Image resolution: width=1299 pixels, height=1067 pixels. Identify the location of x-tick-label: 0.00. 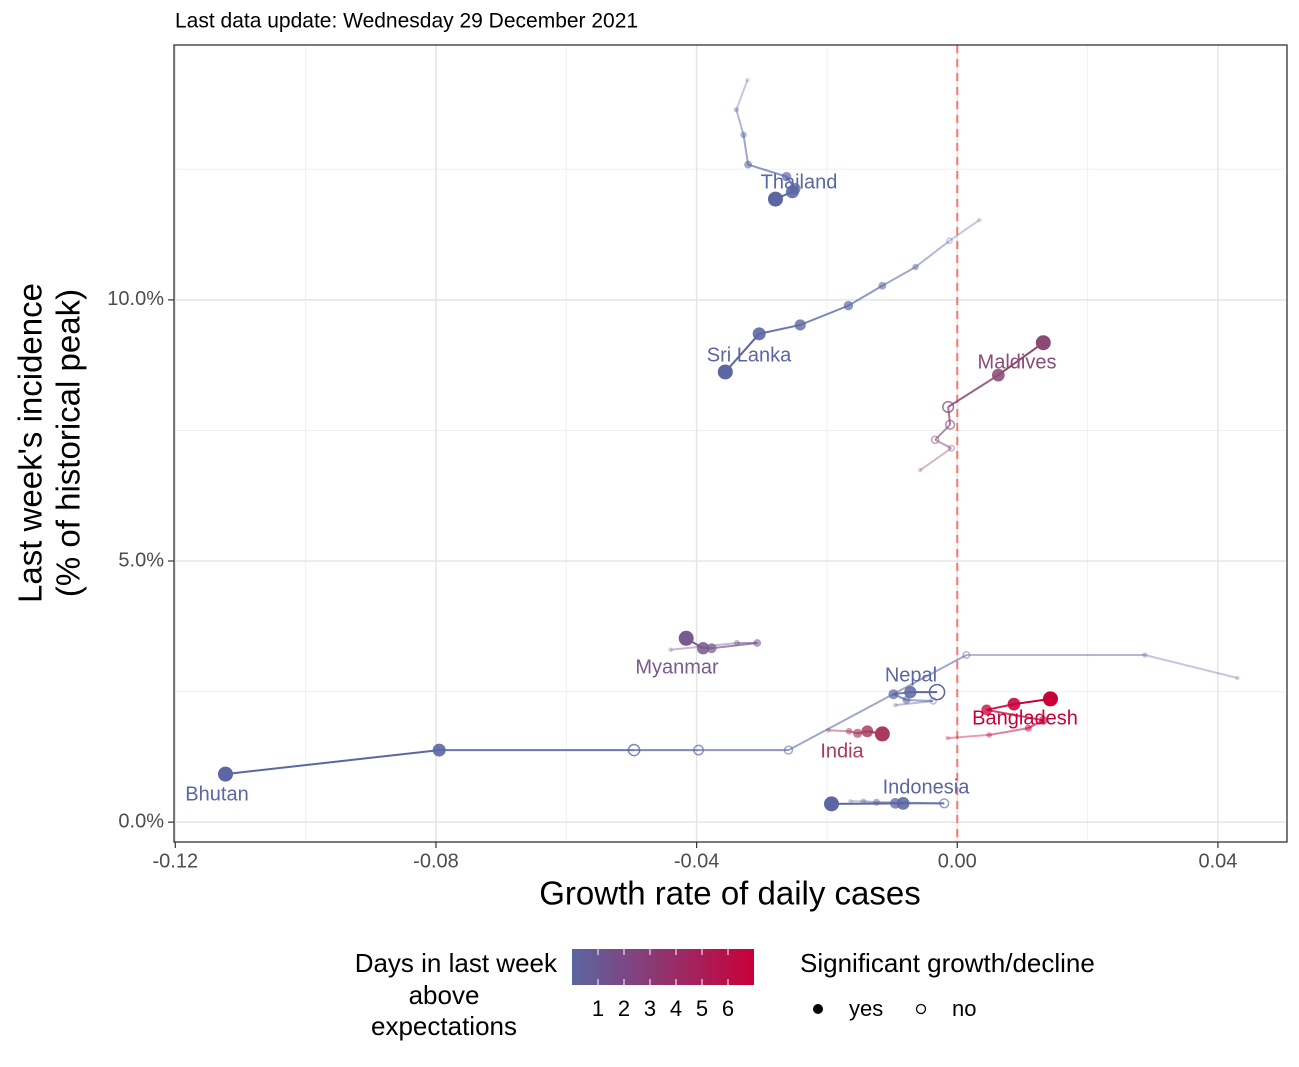
(957, 861).